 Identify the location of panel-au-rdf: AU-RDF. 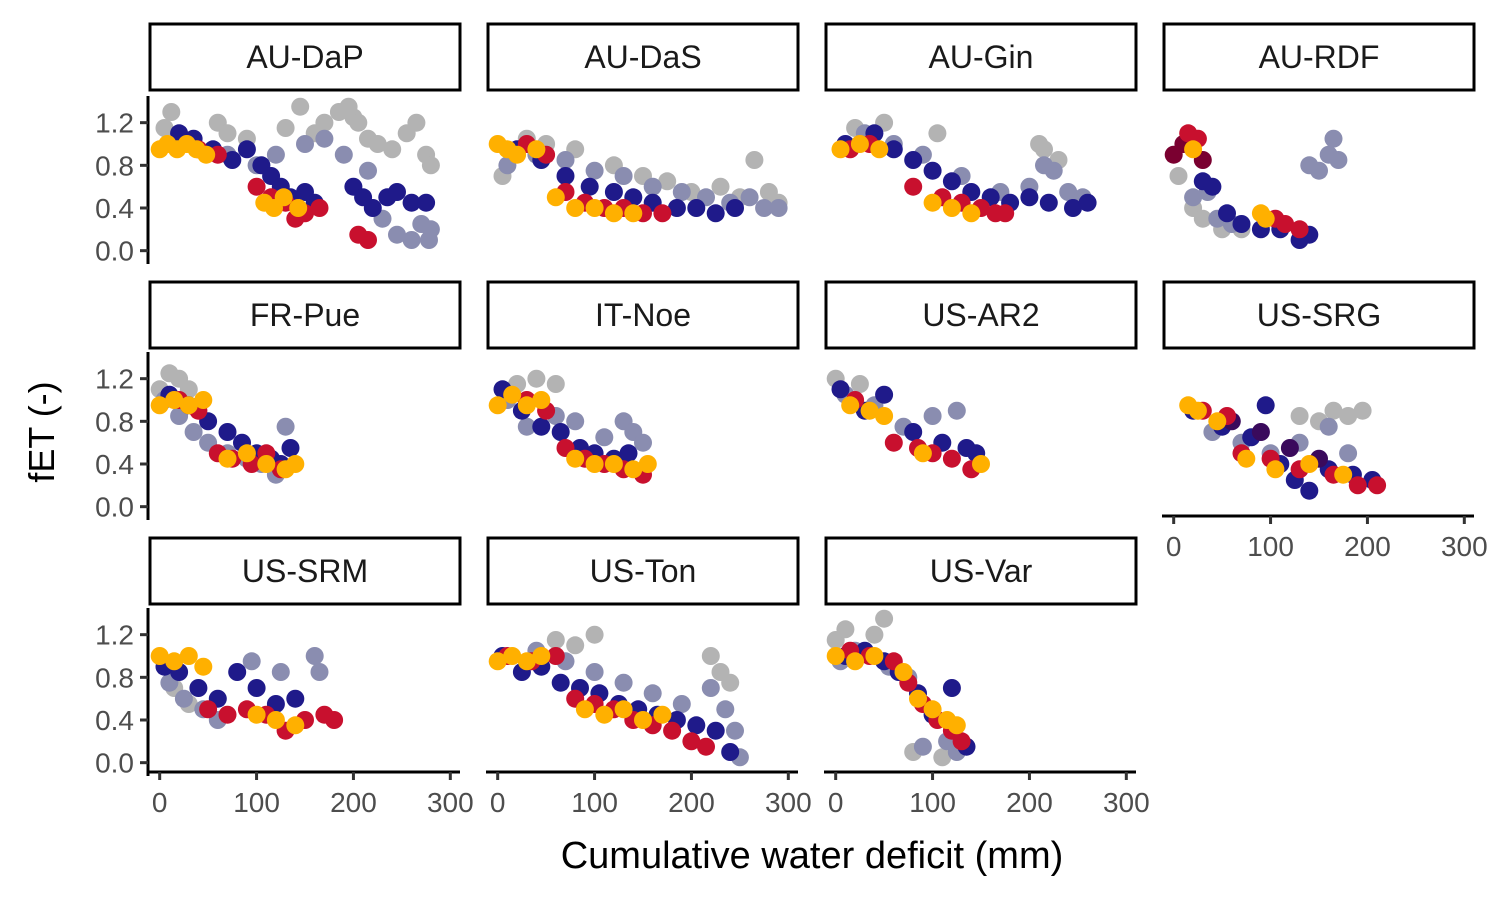
(1319, 135).